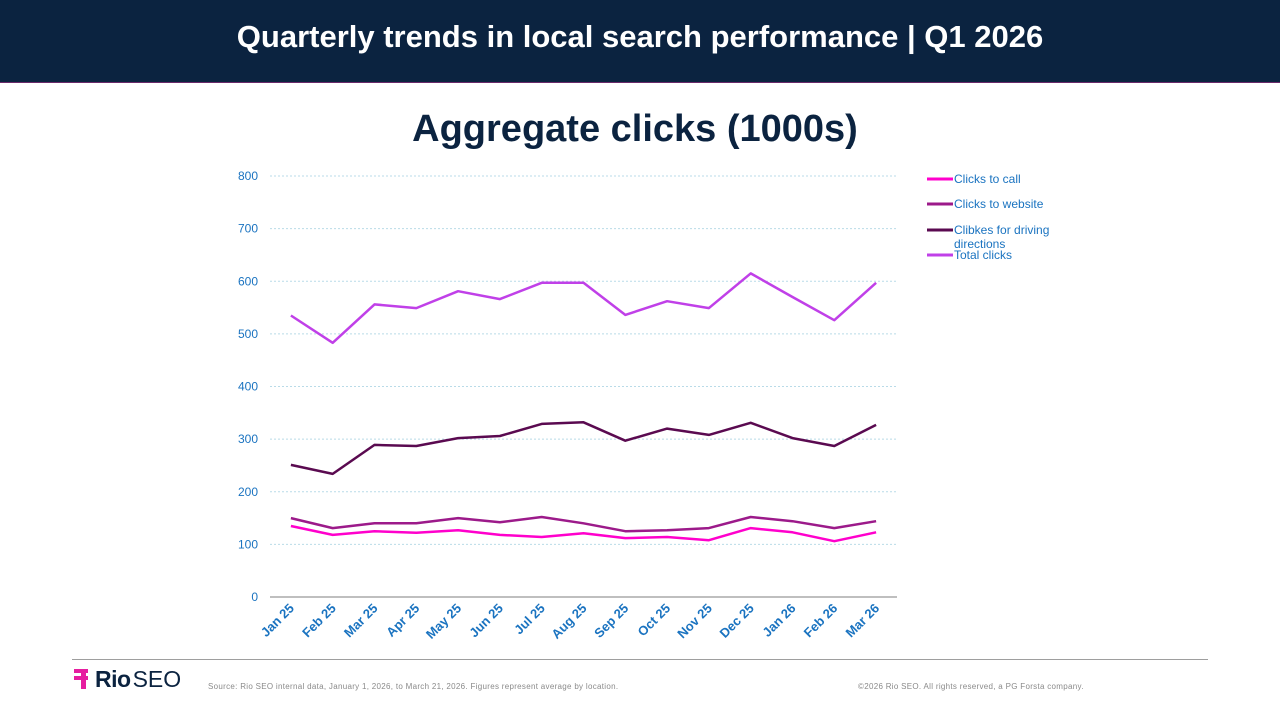 The image size is (1280, 720). I want to click on legend-item-clicks-to-call: Clicks to call, so click(974, 179).